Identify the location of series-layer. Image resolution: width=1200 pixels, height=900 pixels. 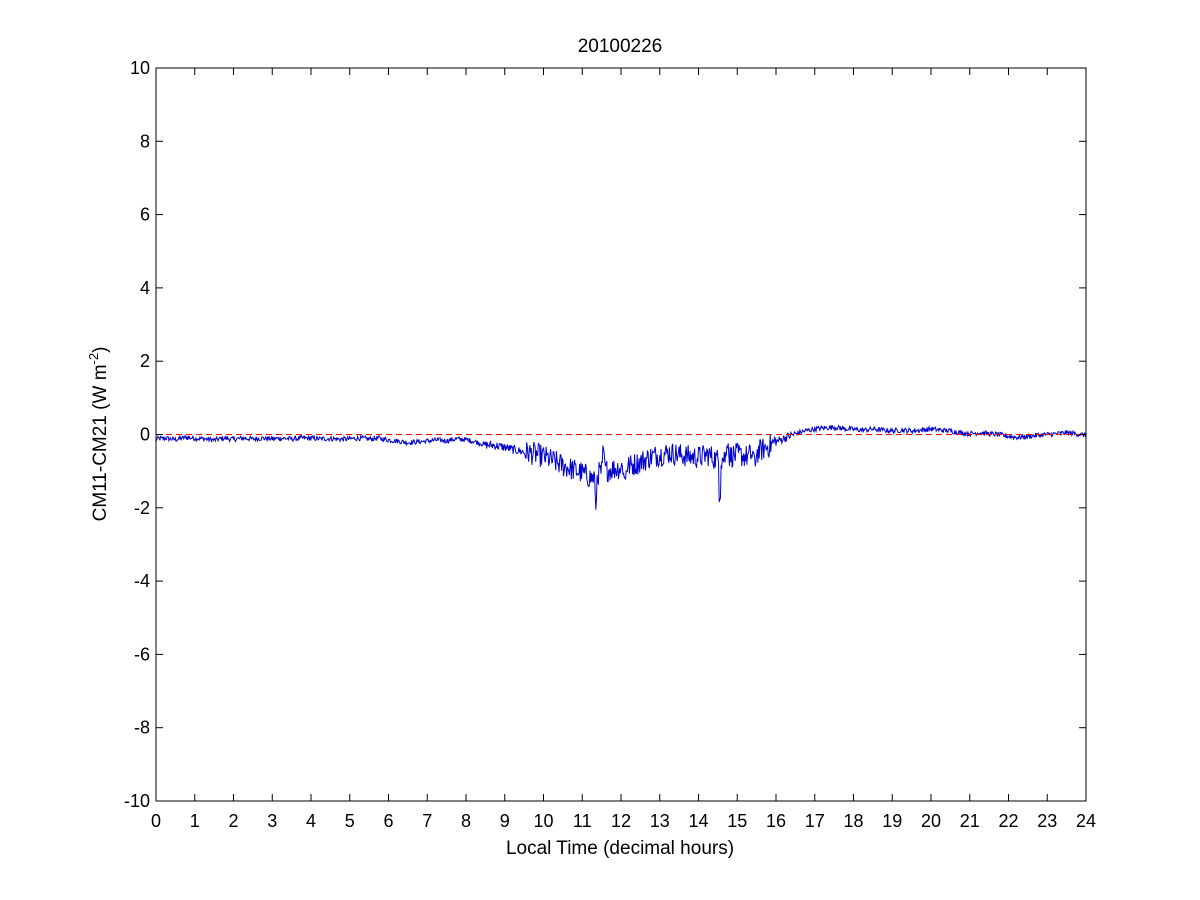
(621, 467).